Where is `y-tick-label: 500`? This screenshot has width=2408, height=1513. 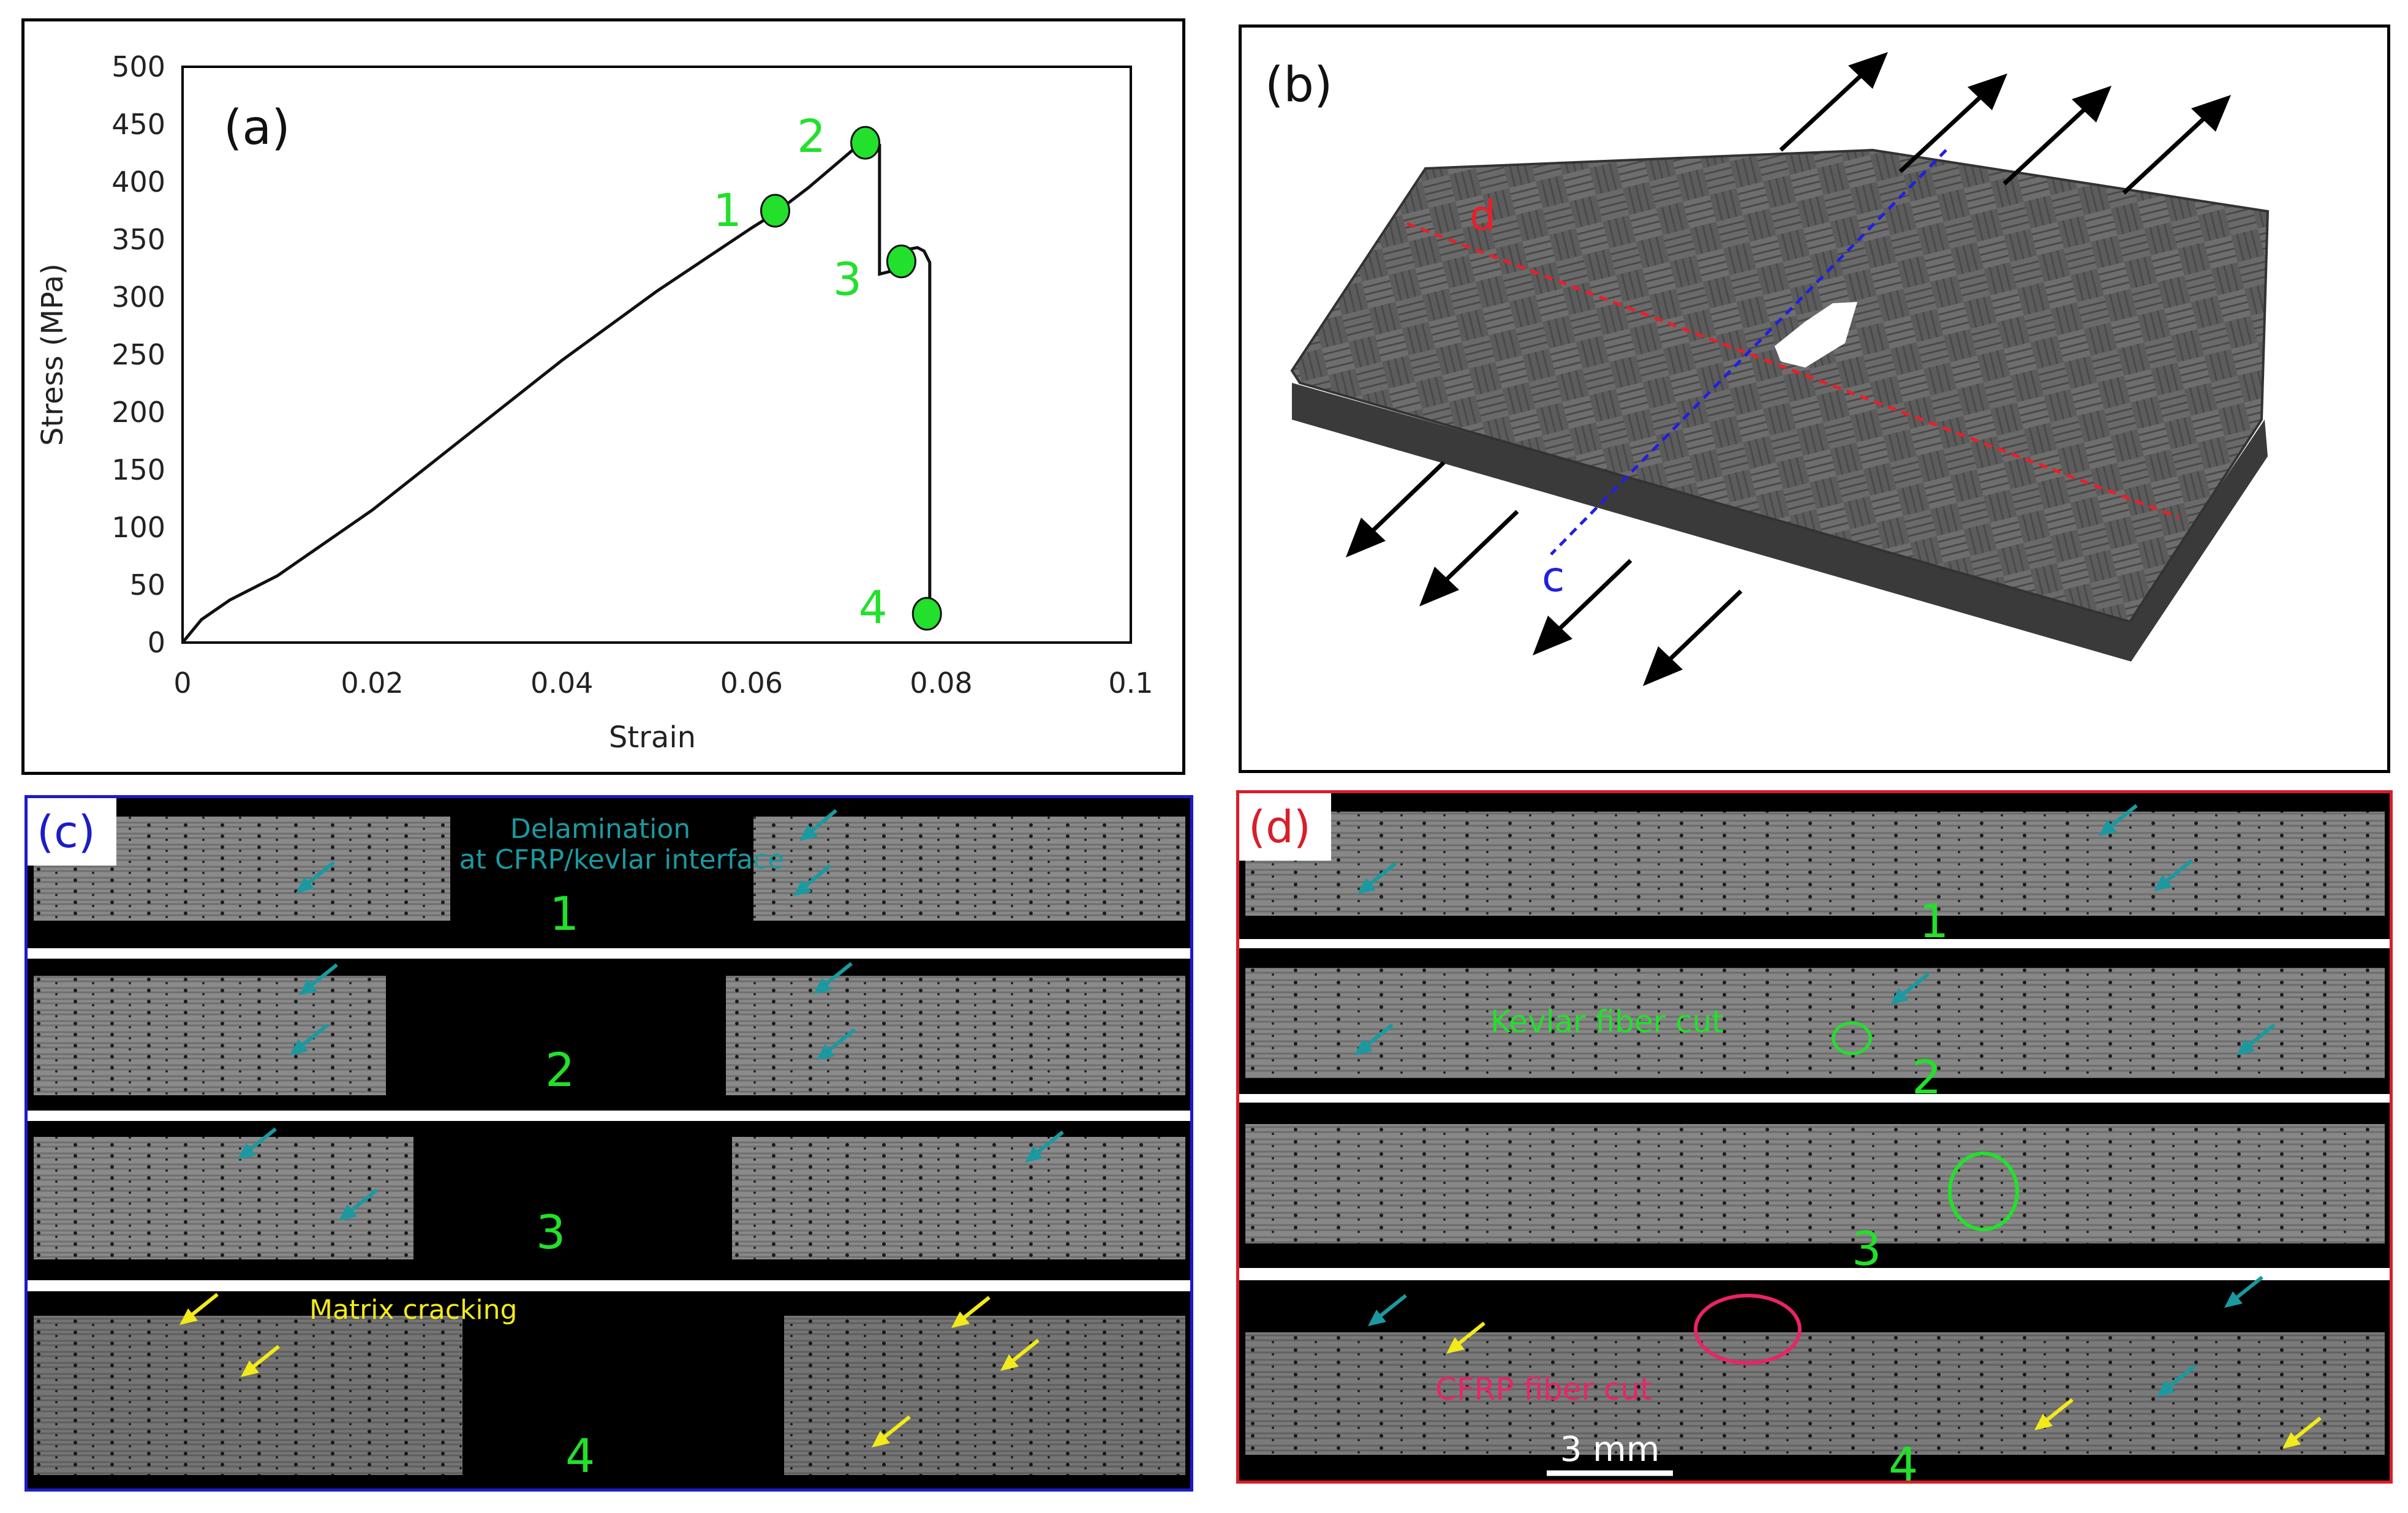 y-tick-label: 500 is located at coordinates (138, 66).